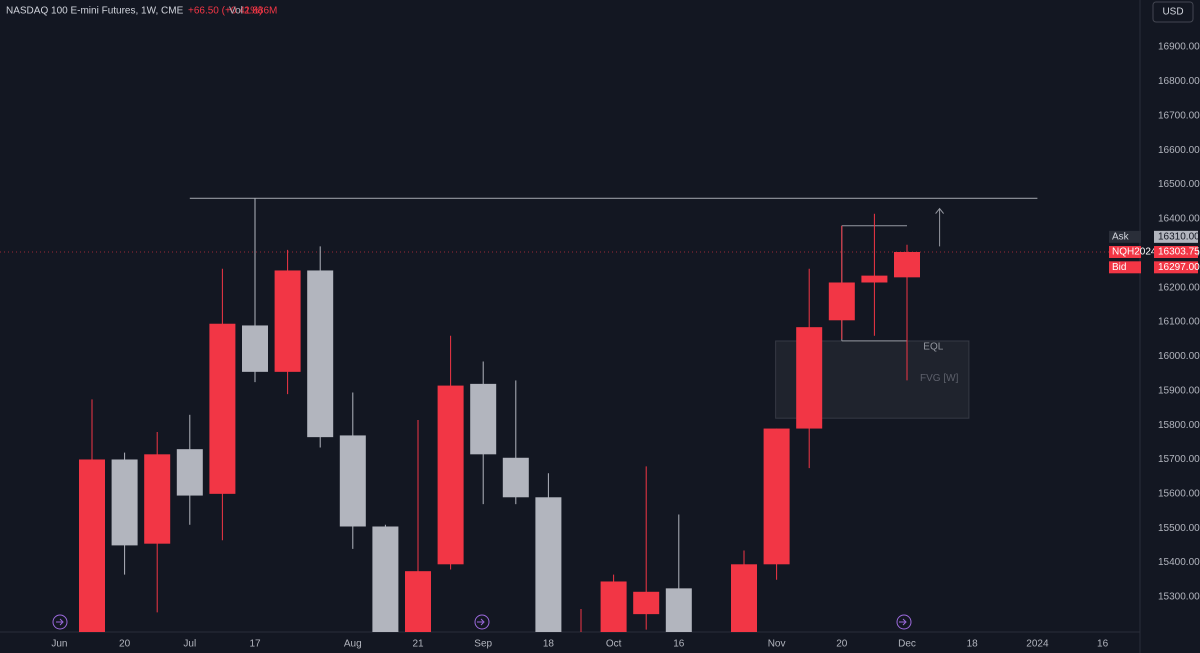 The width and height of the screenshot is (1200, 653). Describe the element at coordinates (1179, 390) in the screenshot. I see `y-tick-label: 15900.00` at that location.